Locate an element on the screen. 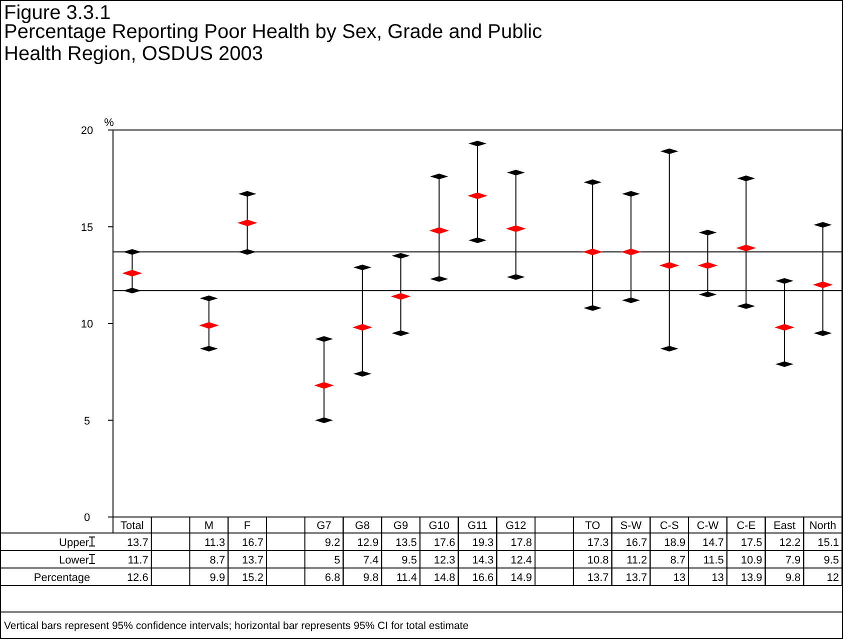  x-tick-label: C-S is located at coordinates (669, 526).